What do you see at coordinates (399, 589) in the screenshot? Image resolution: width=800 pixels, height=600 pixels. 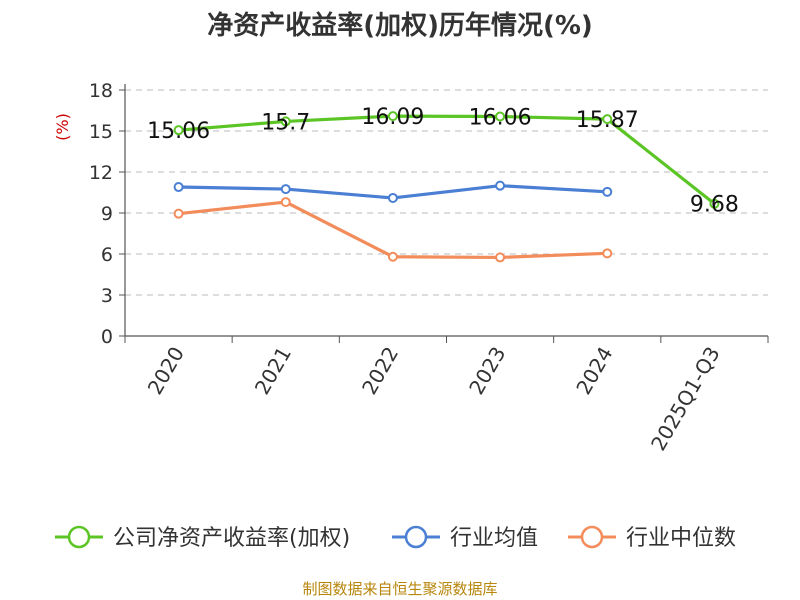 I see `source-note: 制图数据来自恒生聚源数据库` at bounding box center [399, 589].